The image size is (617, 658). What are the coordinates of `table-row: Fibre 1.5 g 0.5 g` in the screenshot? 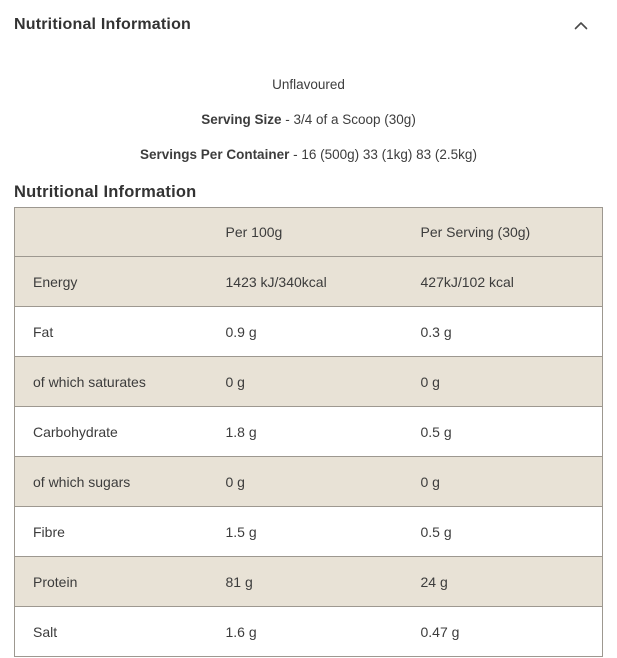 It's located at (308, 531).